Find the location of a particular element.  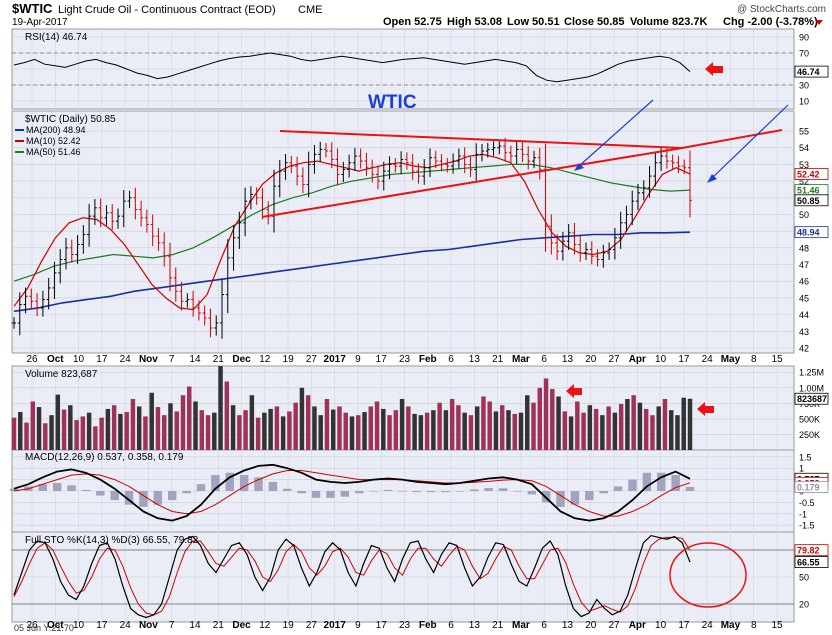

rsi-tick-label: 90 is located at coordinates (804, 38).